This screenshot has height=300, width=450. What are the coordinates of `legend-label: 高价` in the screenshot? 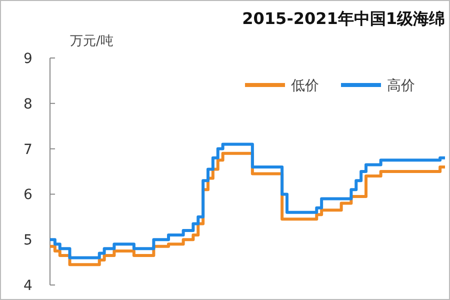 It's located at (401, 86).